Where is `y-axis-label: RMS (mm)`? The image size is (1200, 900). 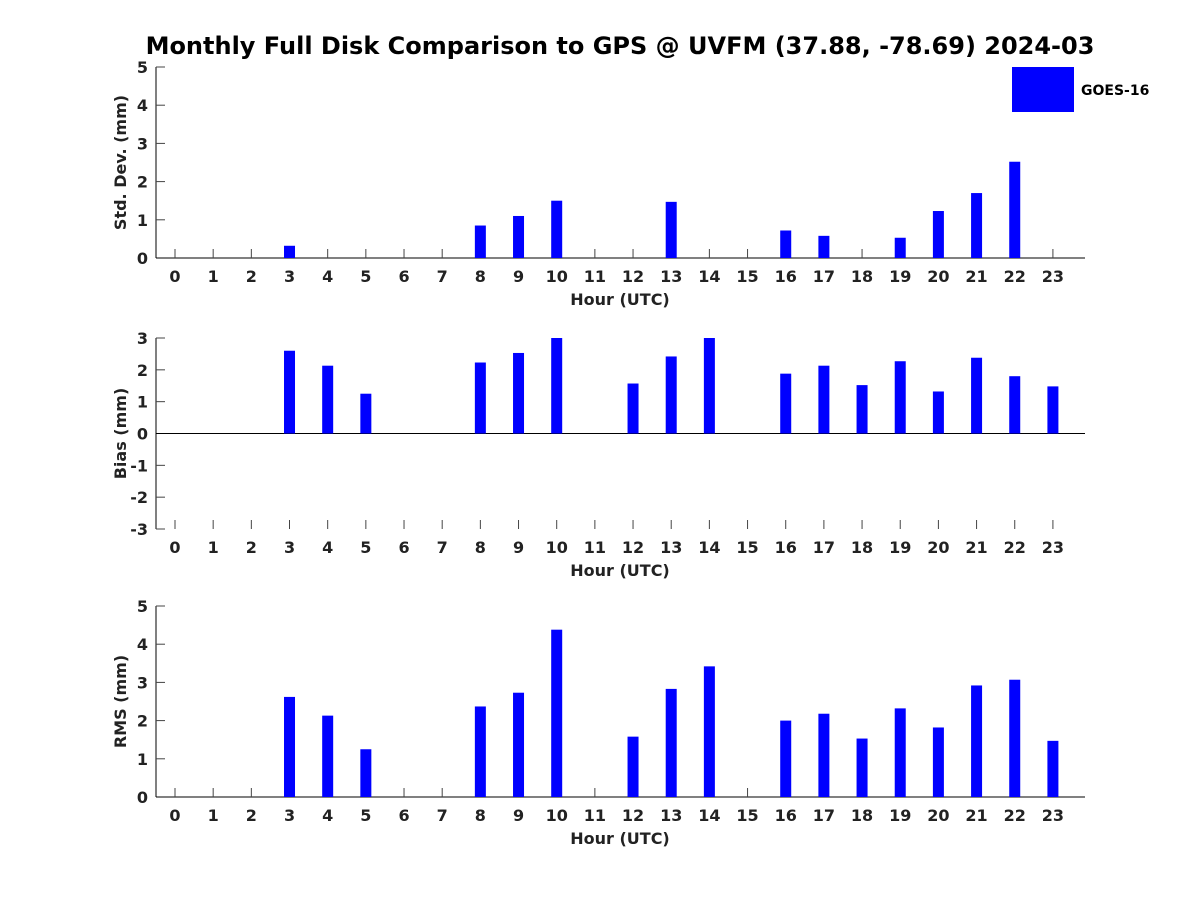 y-axis-label: RMS (mm) is located at coordinates (120, 701).